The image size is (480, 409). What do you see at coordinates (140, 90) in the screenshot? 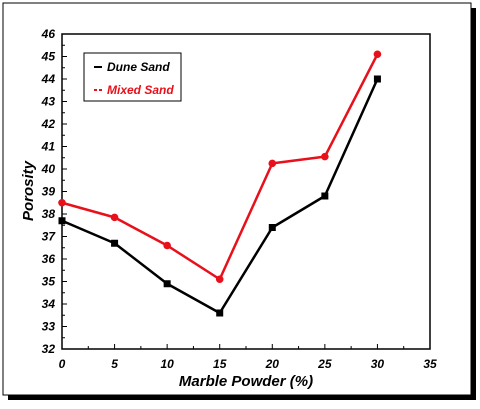
I see `legend-label-mixed-sand: Mixed Sand` at bounding box center [140, 90].